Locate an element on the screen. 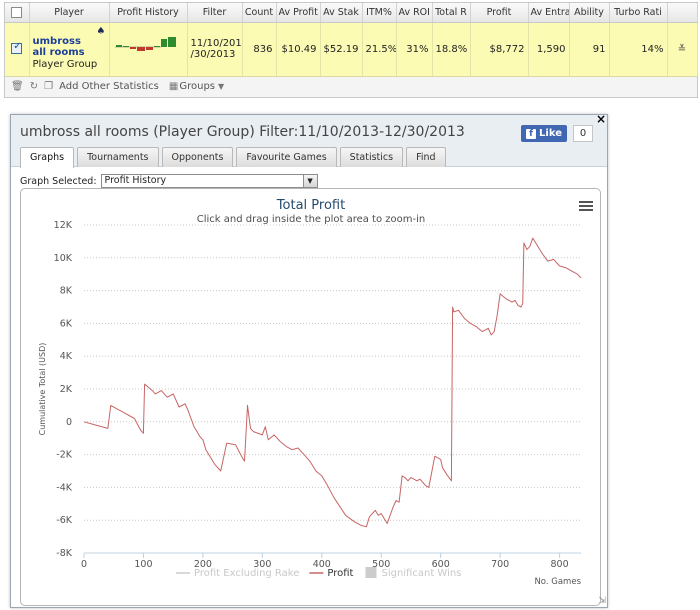 This screenshot has width=700, height=610. av-stake-cell: $52.19 is located at coordinates (341, 49).